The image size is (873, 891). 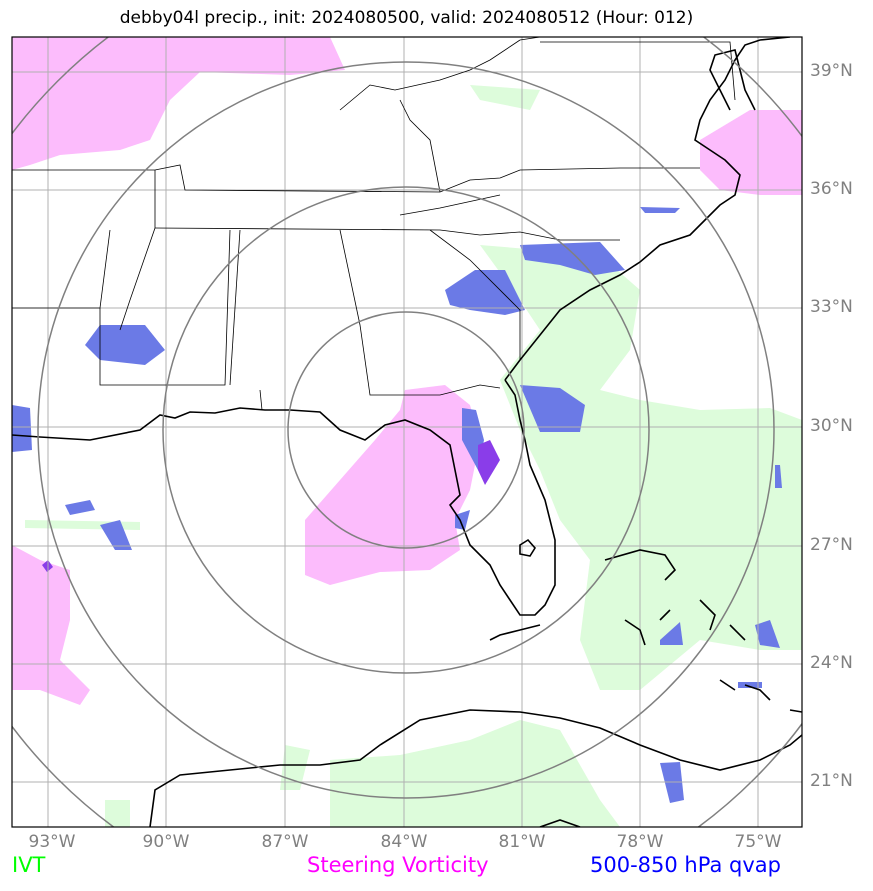 I want to click on qvap-jacksonville, so click(x=552, y=408).